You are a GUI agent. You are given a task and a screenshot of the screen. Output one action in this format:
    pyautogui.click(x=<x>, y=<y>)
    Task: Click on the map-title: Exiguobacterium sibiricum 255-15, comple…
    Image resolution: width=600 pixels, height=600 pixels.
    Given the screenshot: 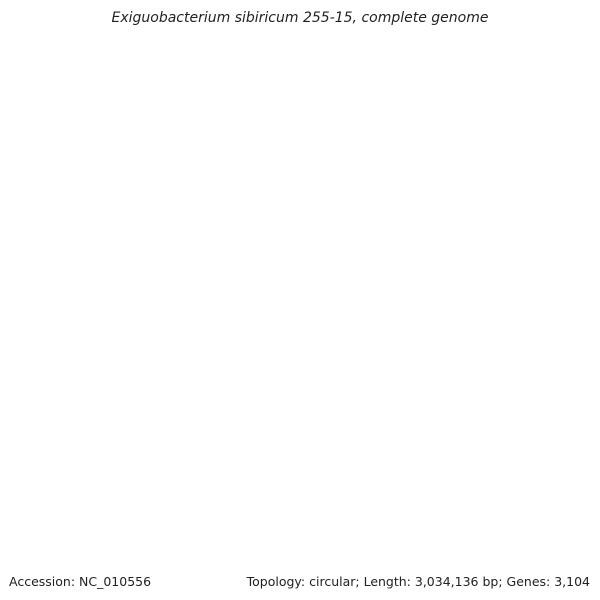 What is the action you would take?
    pyautogui.click(x=300, y=18)
    